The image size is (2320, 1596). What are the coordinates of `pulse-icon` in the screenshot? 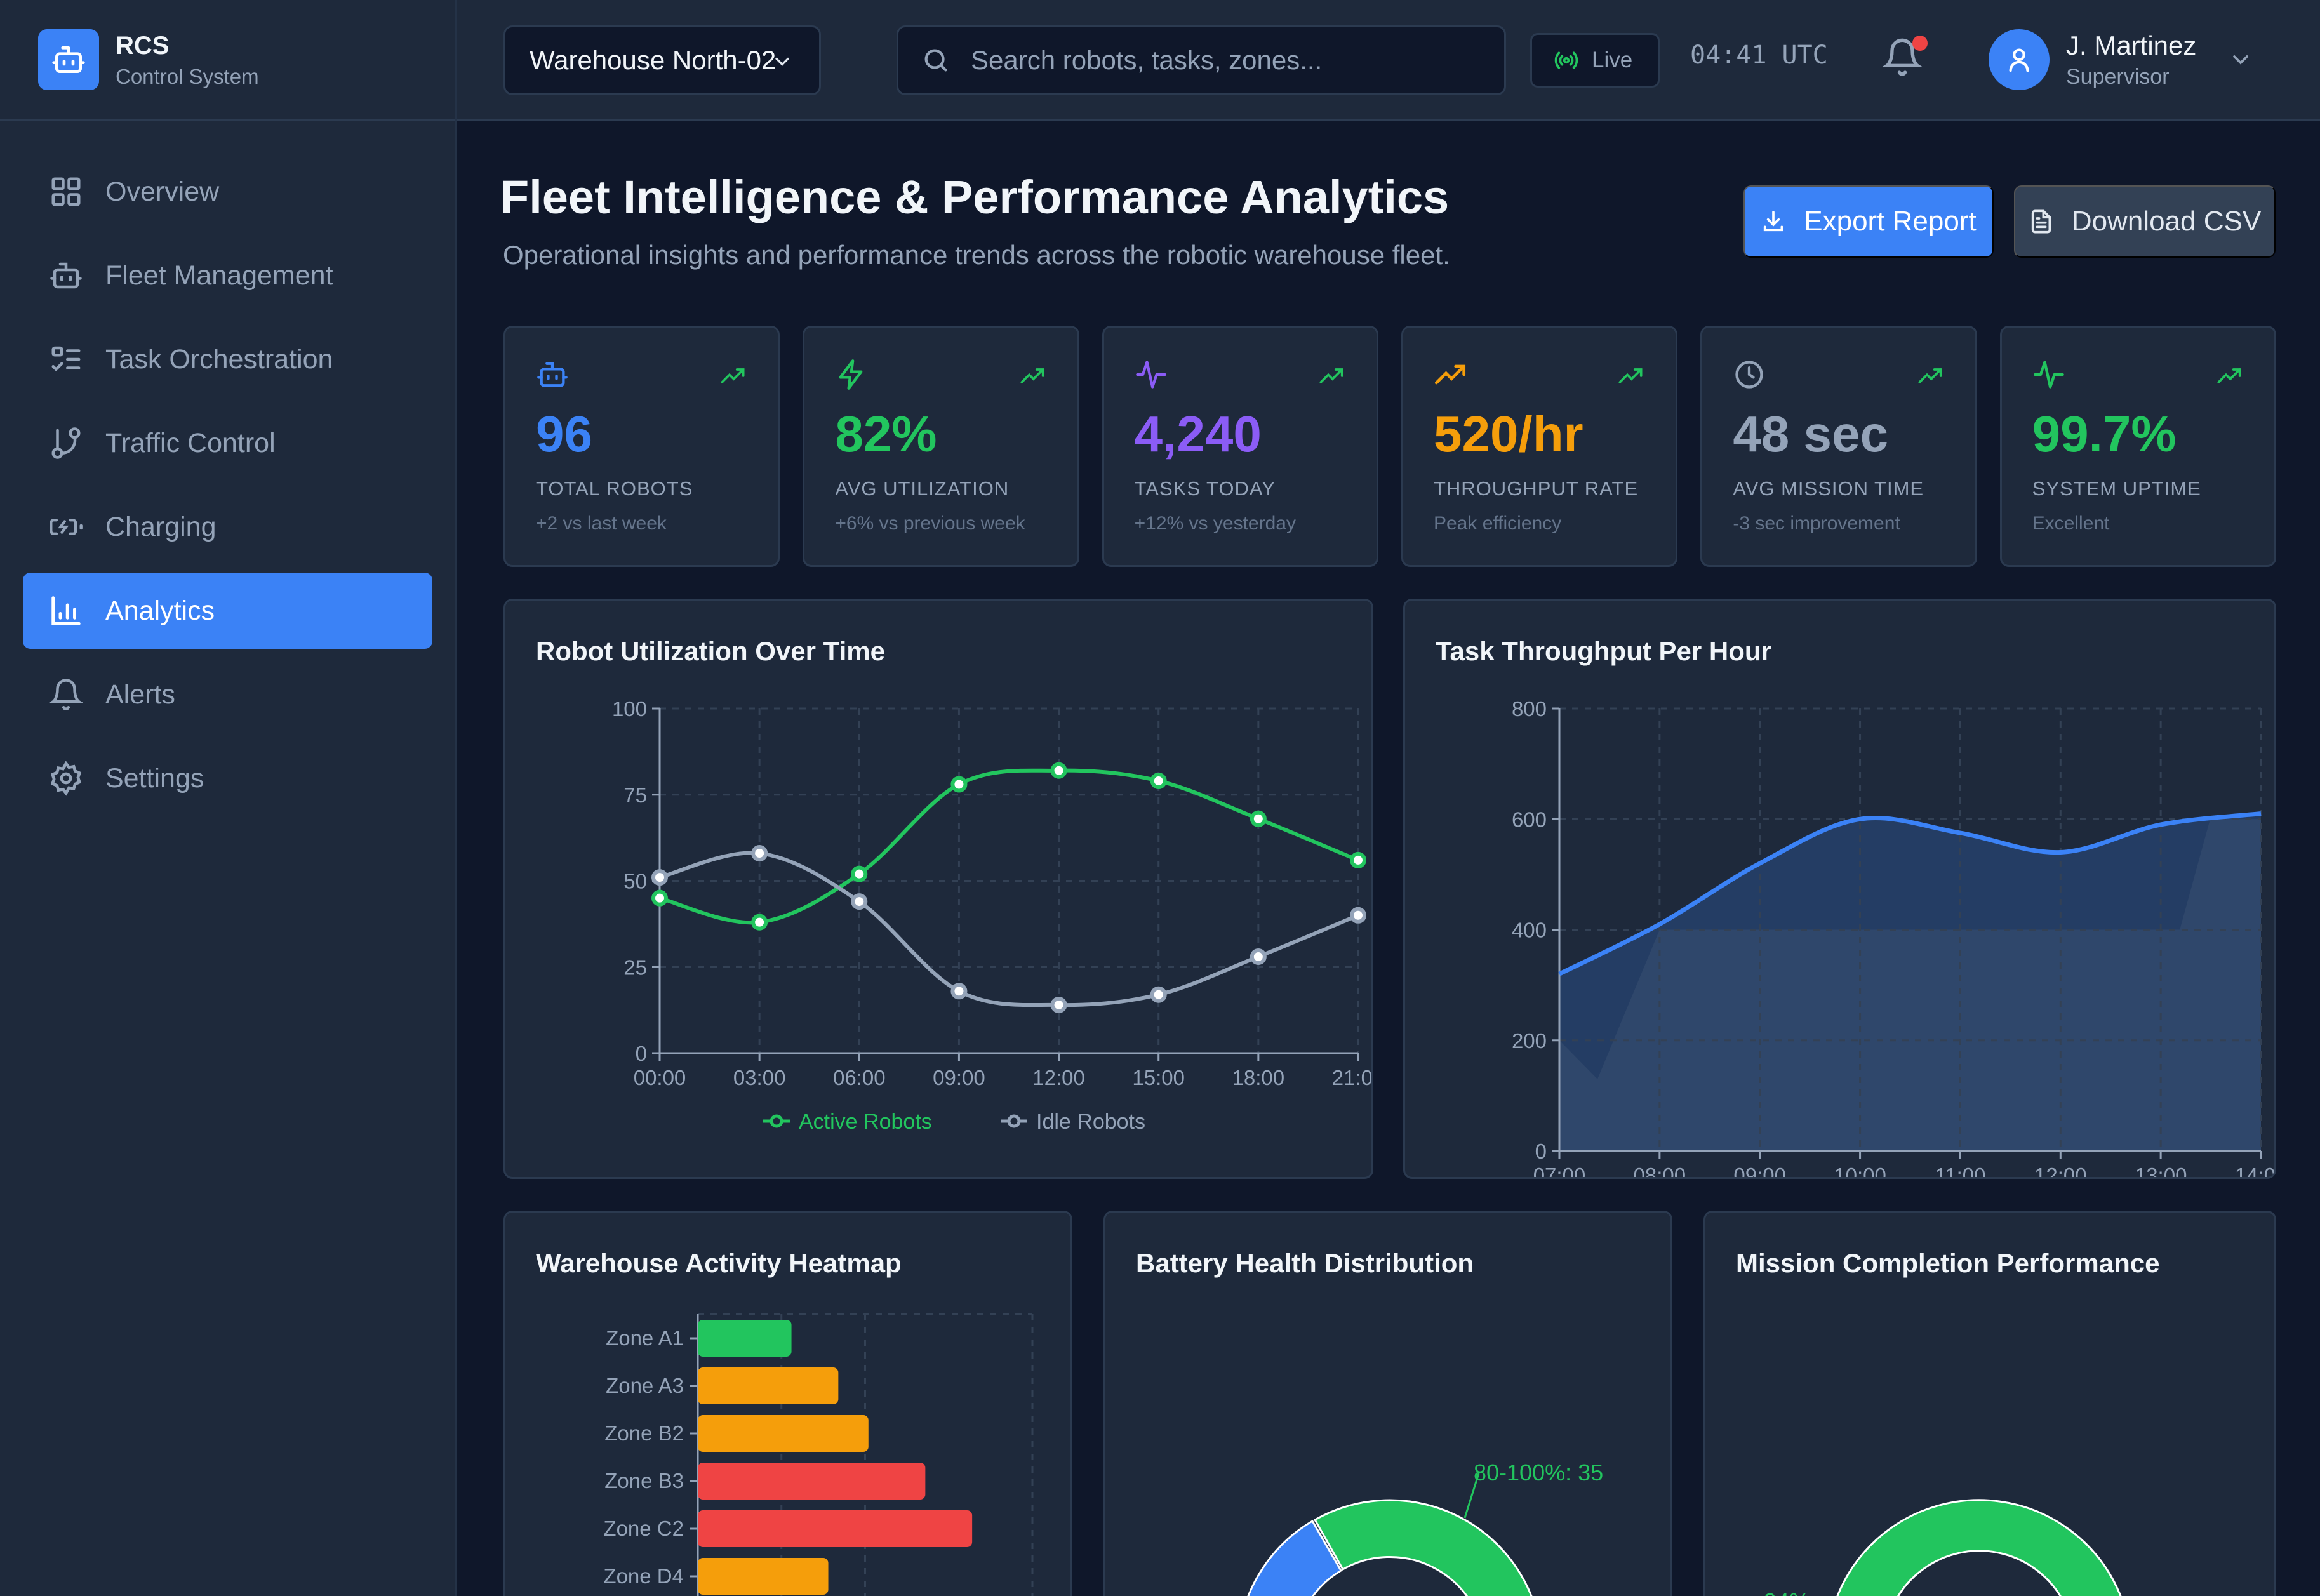 It's located at (2048, 375).